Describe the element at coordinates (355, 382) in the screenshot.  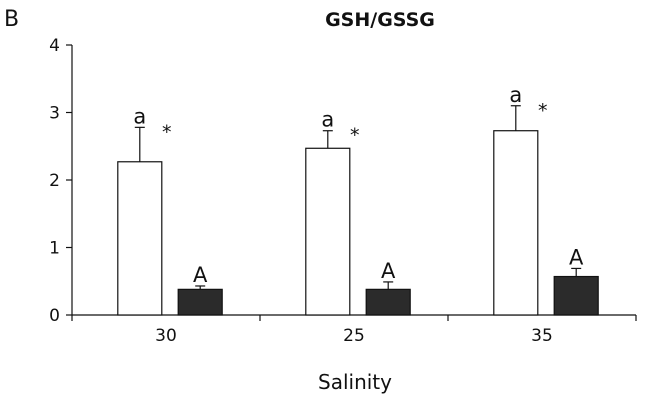
I see `x-axis-title: Salinity` at that location.